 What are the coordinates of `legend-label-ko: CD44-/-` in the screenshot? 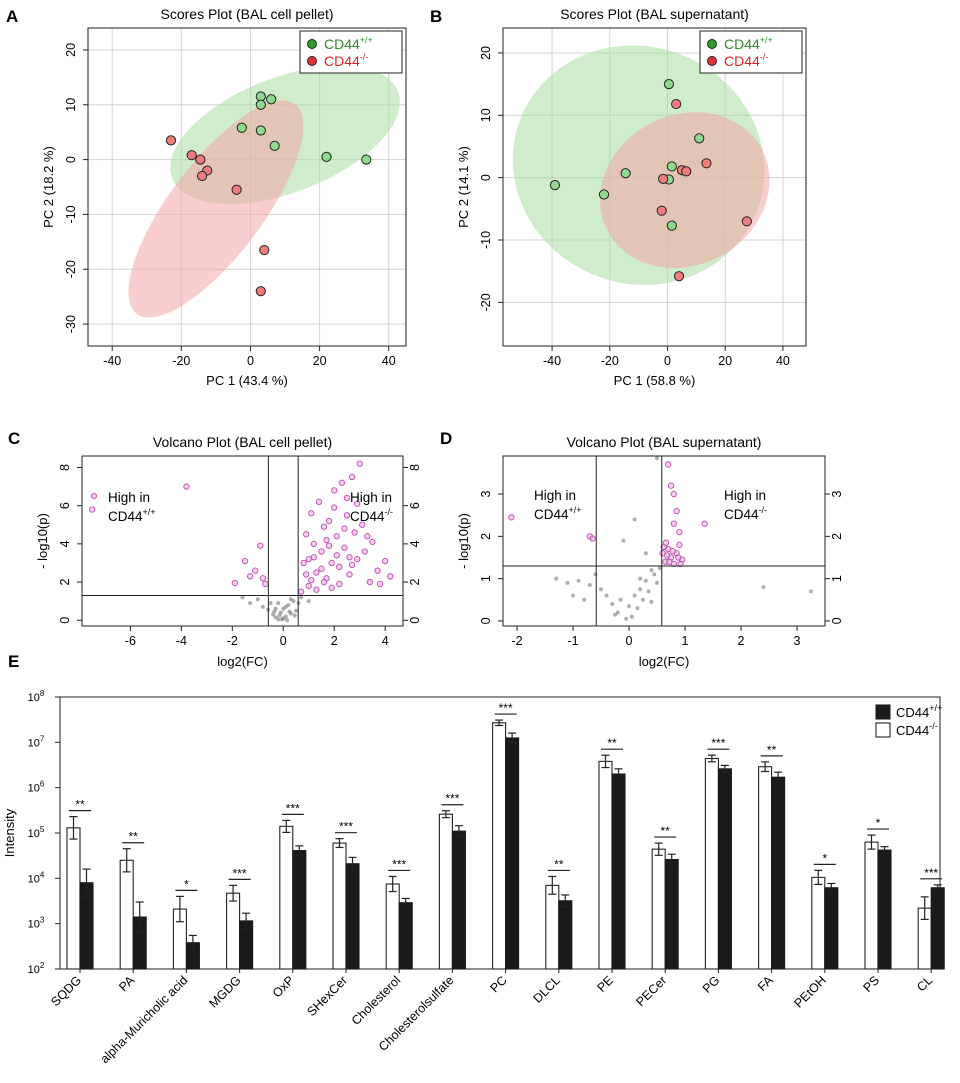 It's located at (346, 60).